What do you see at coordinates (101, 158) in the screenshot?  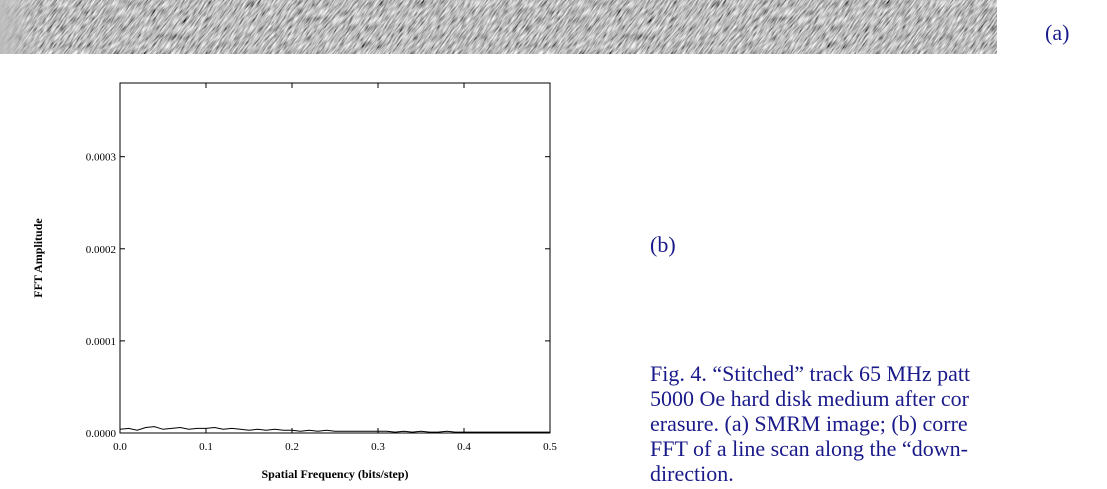 I see `y-tick-label: 0.0003` at bounding box center [101, 158].